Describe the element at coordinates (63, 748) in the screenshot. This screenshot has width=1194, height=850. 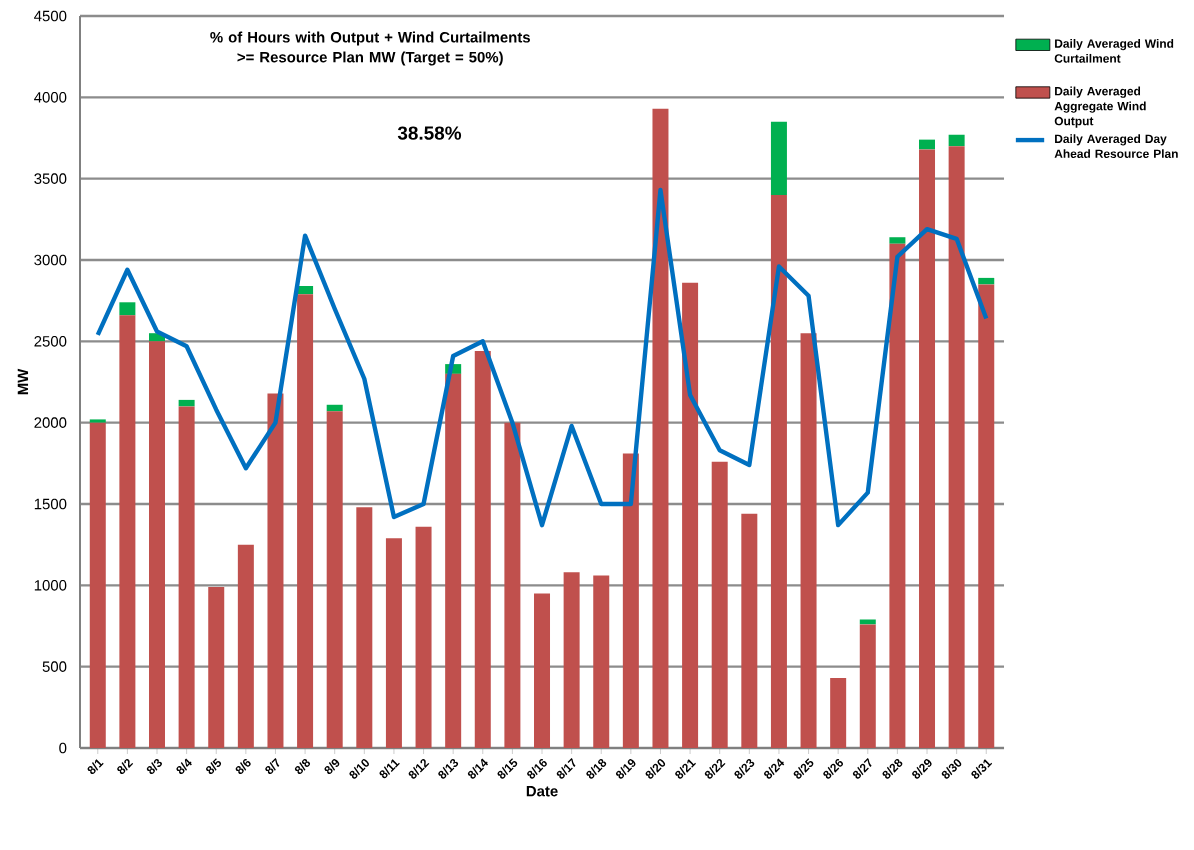
I see `y-tick-label: 0` at that location.